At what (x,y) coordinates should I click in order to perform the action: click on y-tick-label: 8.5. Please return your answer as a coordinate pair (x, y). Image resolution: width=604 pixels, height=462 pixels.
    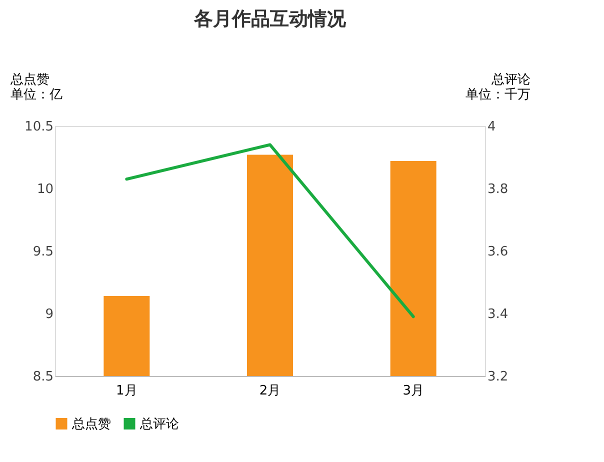
    Looking at the image, I should click on (43, 377).